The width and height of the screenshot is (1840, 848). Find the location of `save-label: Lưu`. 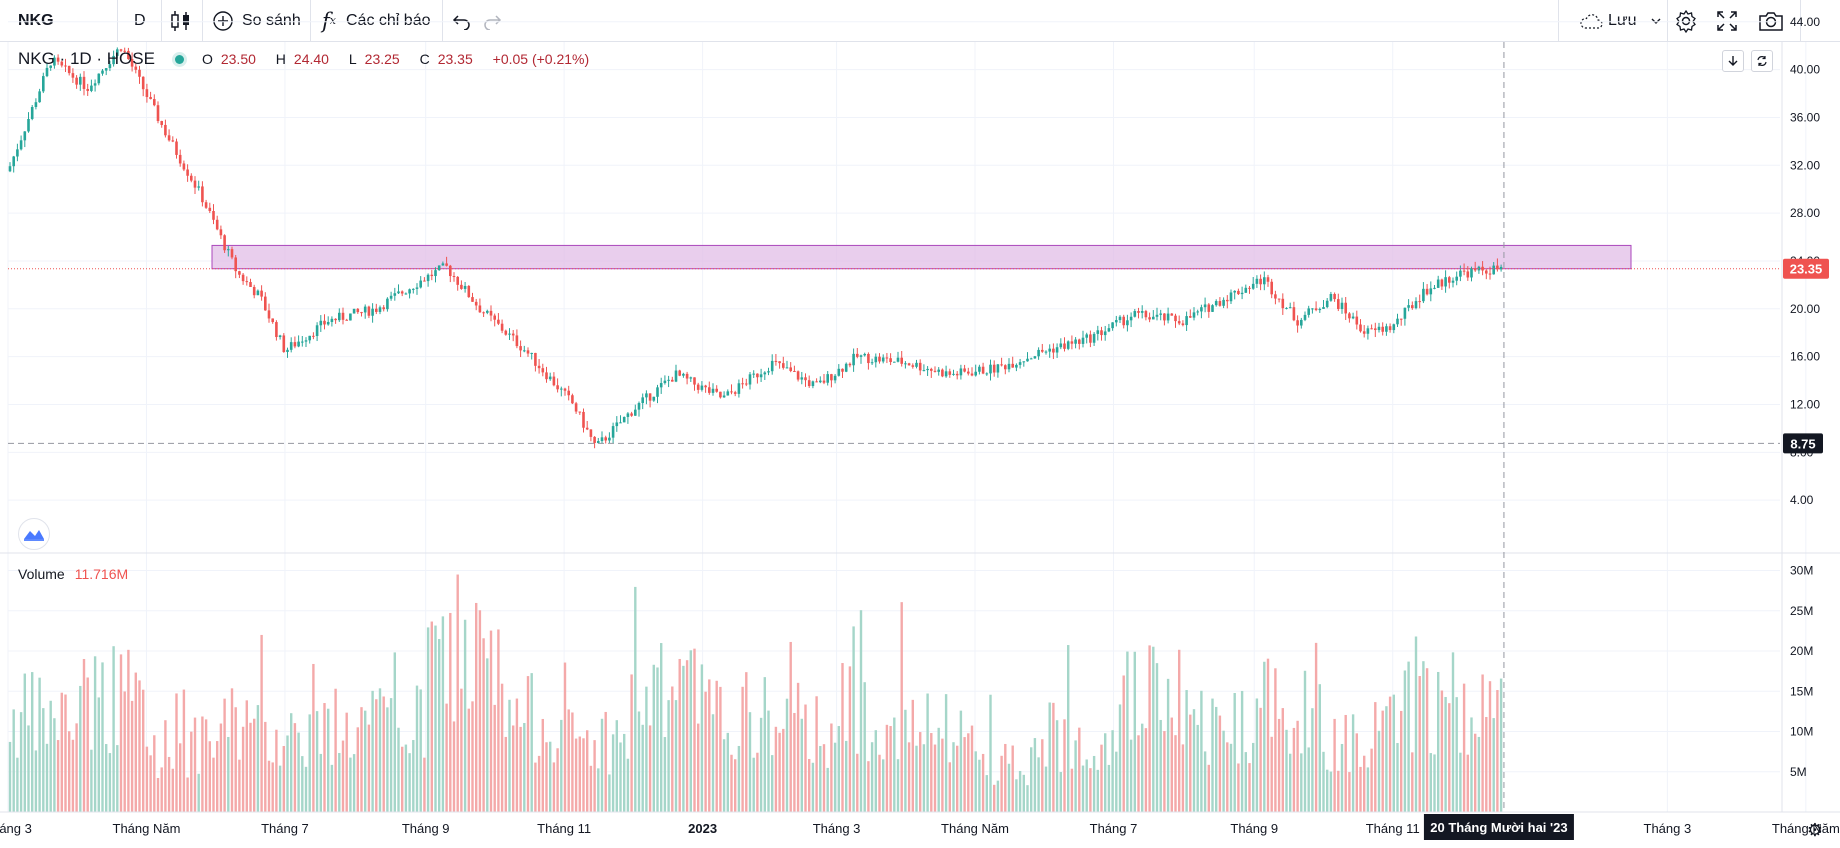

save-label: Lưu is located at coordinates (1622, 20).